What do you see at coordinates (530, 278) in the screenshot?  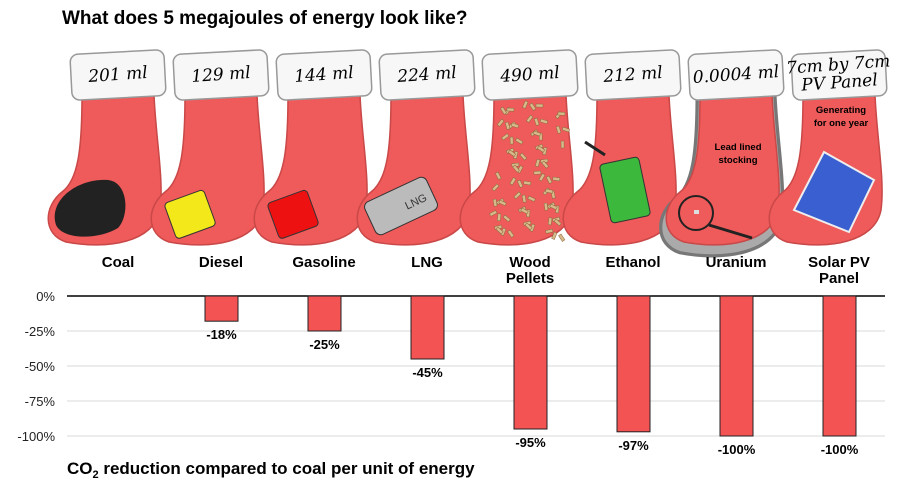 I see `category-label: Pellets` at bounding box center [530, 278].